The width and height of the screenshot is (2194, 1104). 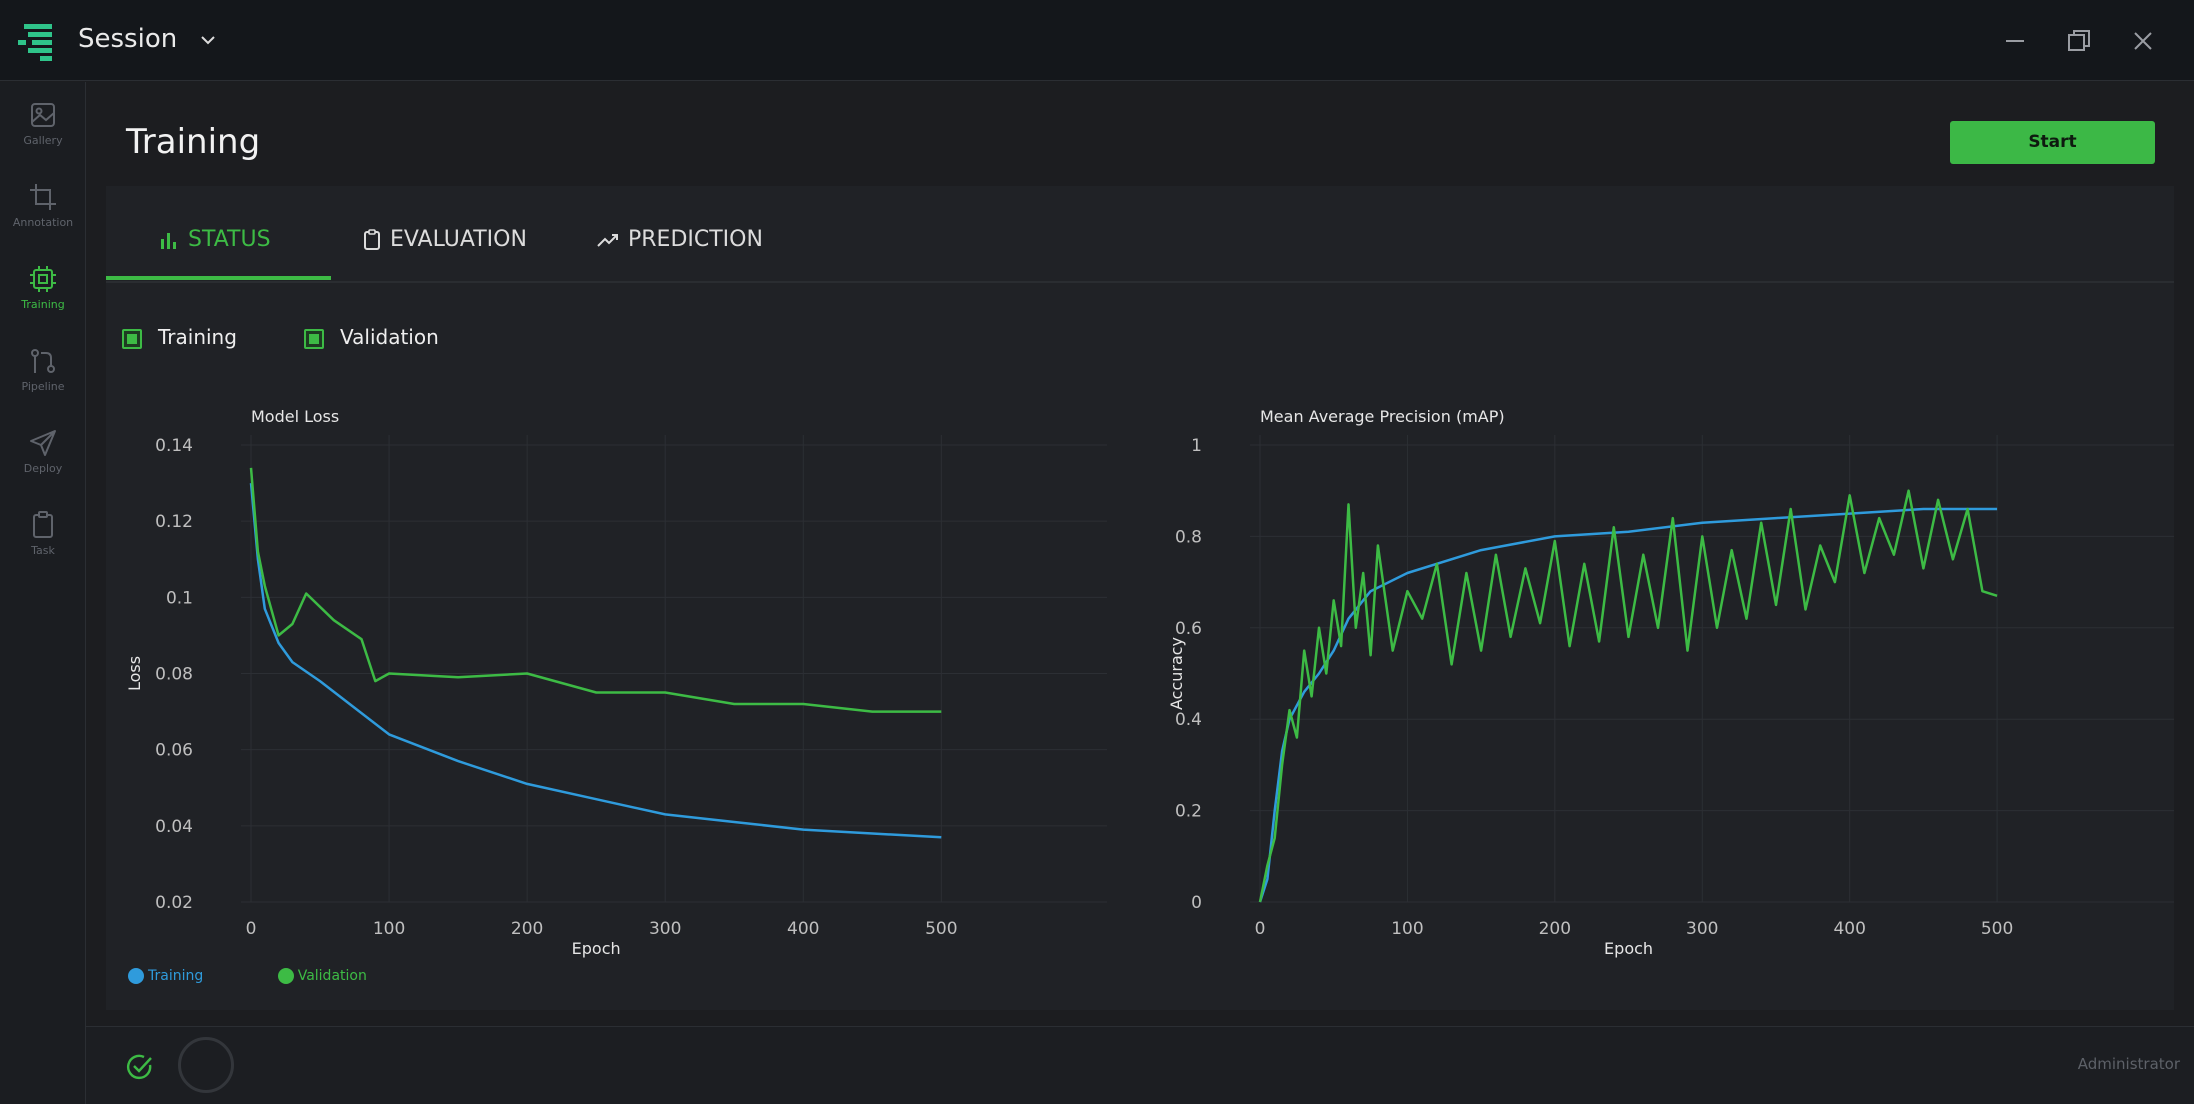 I want to click on chart-title: Model Loss, so click(x=295, y=416).